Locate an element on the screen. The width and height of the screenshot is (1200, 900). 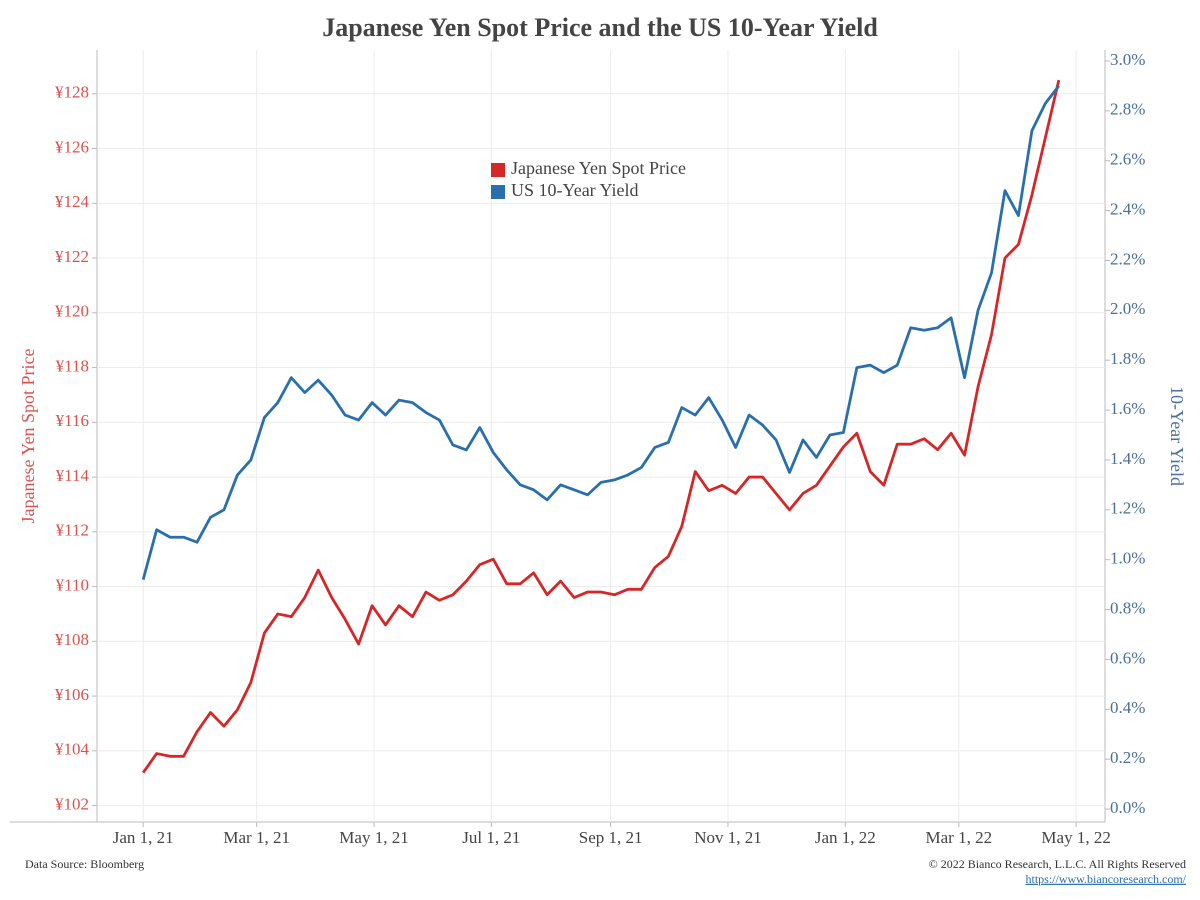
x-tick-label: Sep 1, 21 is located at coordinates (611, 837).